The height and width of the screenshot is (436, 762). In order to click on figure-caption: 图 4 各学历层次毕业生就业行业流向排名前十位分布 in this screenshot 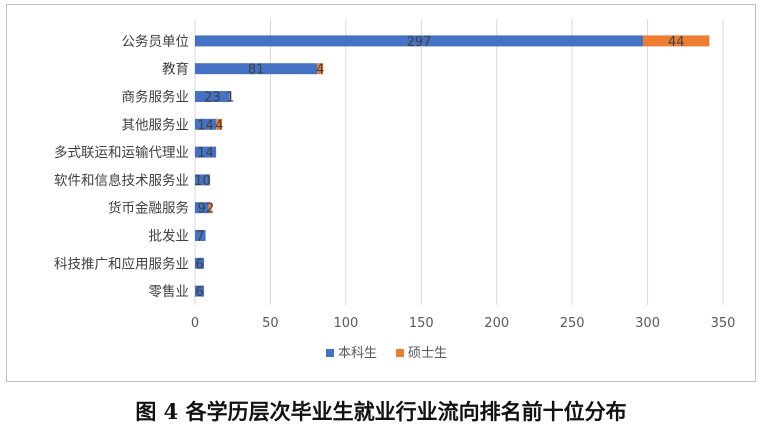, I will do `click(381, 411)`.